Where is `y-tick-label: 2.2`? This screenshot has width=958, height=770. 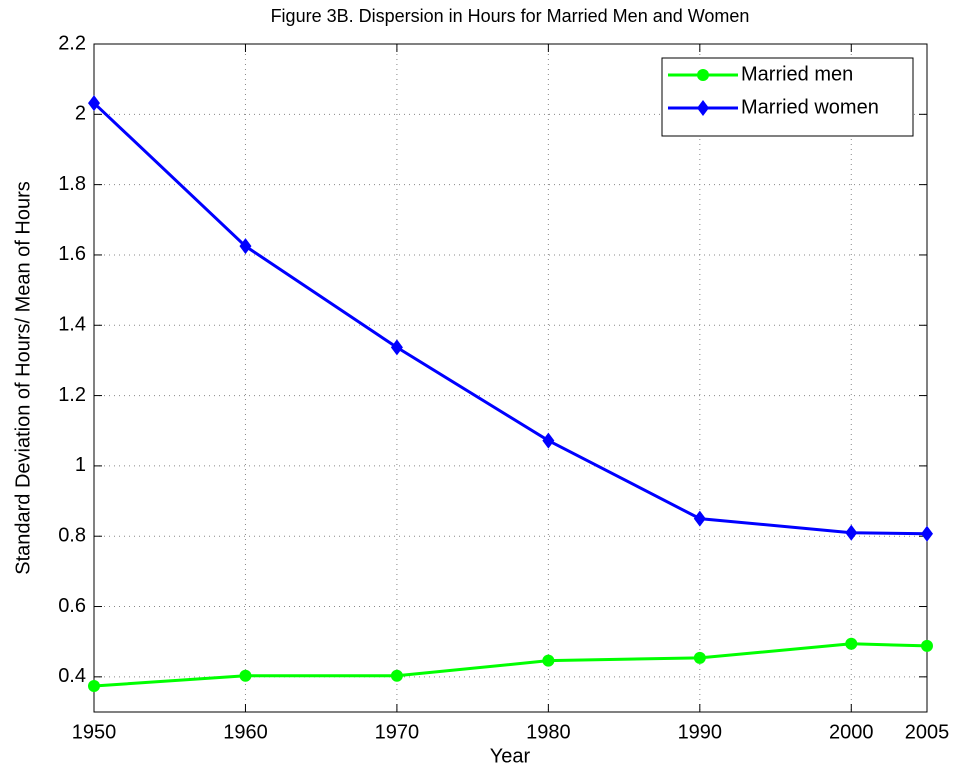
y-tick-label: 2.2 is located at coordinates (72, 43).